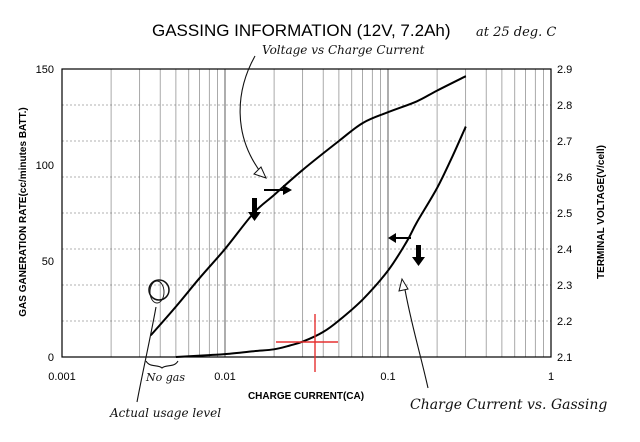 The height and width of the screenshot is (442, 640). I want to click on x-tick-label: 1, so click(551, 377).